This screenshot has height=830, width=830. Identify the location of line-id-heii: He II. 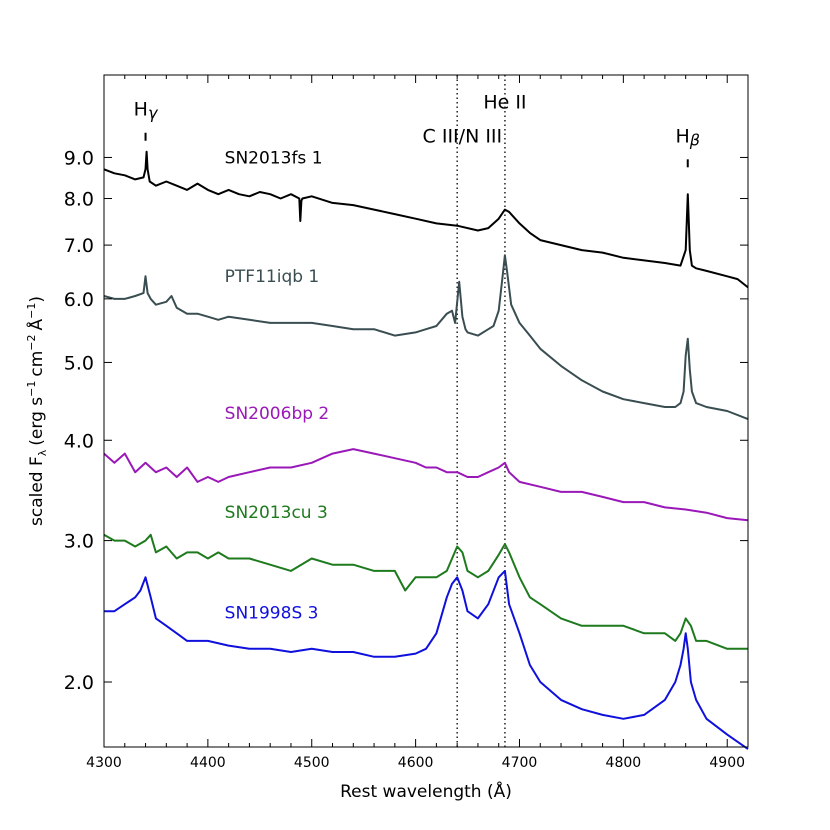
(504, 103).